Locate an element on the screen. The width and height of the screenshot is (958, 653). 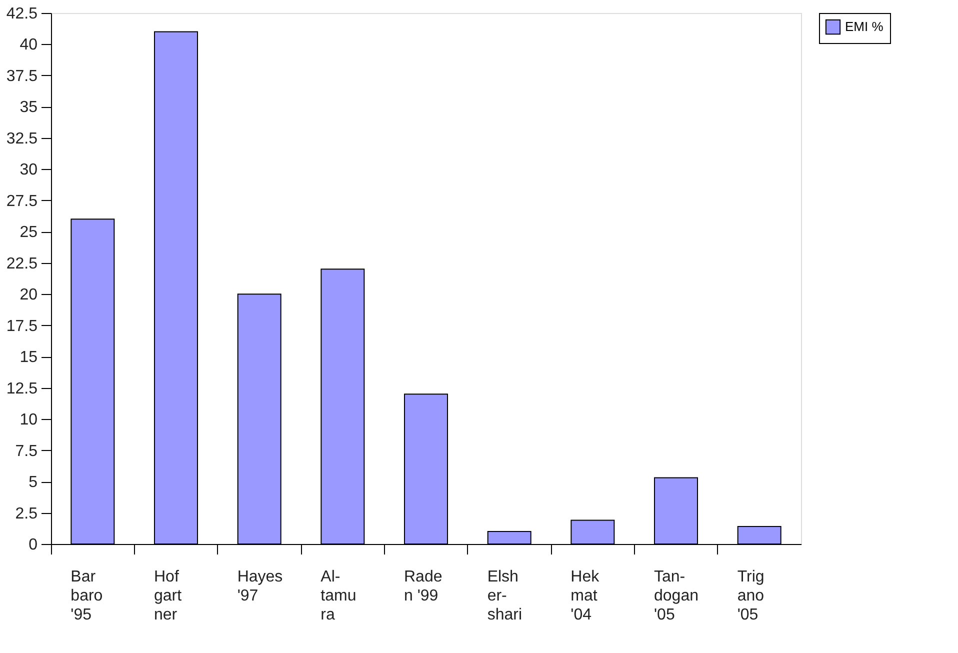
y-tick-label: 37.5 is located at coordinates (22, 76).